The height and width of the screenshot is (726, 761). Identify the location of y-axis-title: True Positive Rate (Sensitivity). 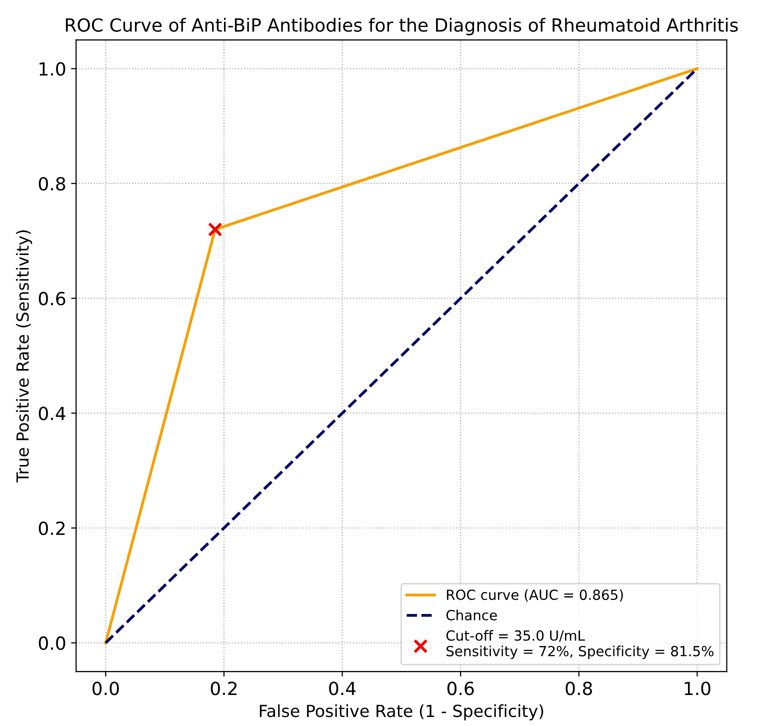
(24, 356).